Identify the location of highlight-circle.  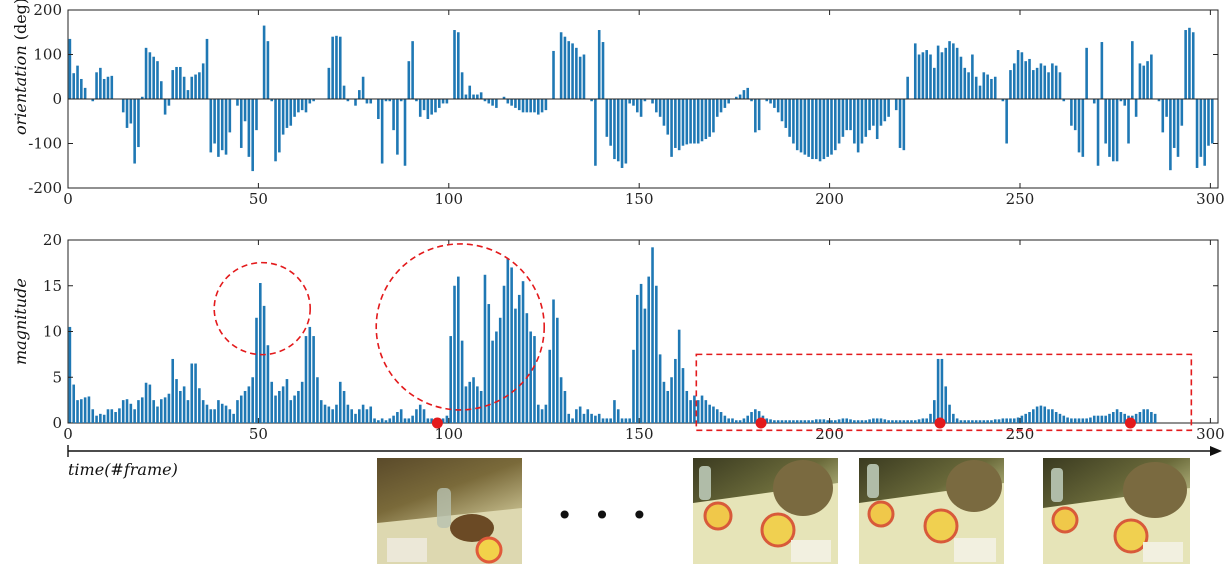
(262, 308).